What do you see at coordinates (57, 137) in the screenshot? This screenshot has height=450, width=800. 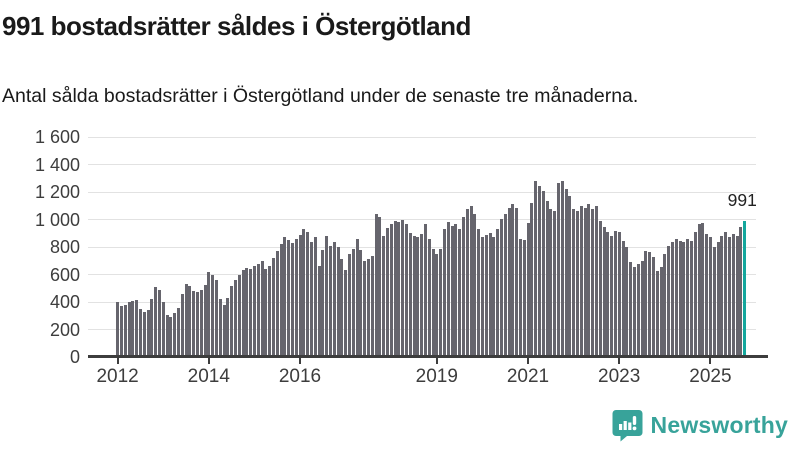 I see `y-tick-label: 1 600` at bounding box center [57, 137].